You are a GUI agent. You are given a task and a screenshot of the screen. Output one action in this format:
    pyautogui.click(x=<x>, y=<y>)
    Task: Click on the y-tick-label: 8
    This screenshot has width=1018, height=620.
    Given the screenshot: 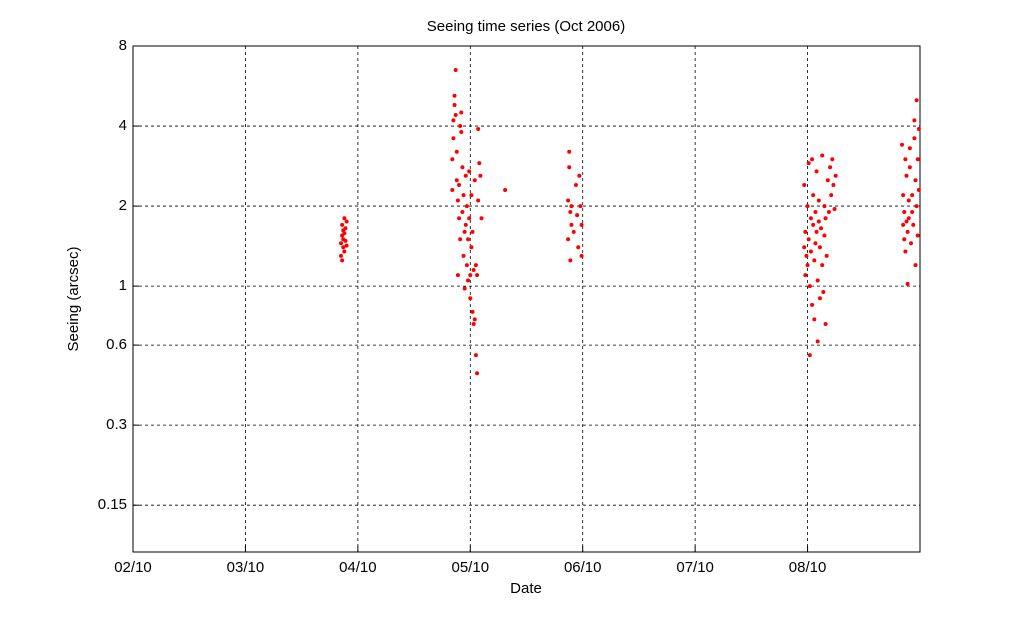 What is the action you would take?
    pyautogui.click(x=123, y=45)
    